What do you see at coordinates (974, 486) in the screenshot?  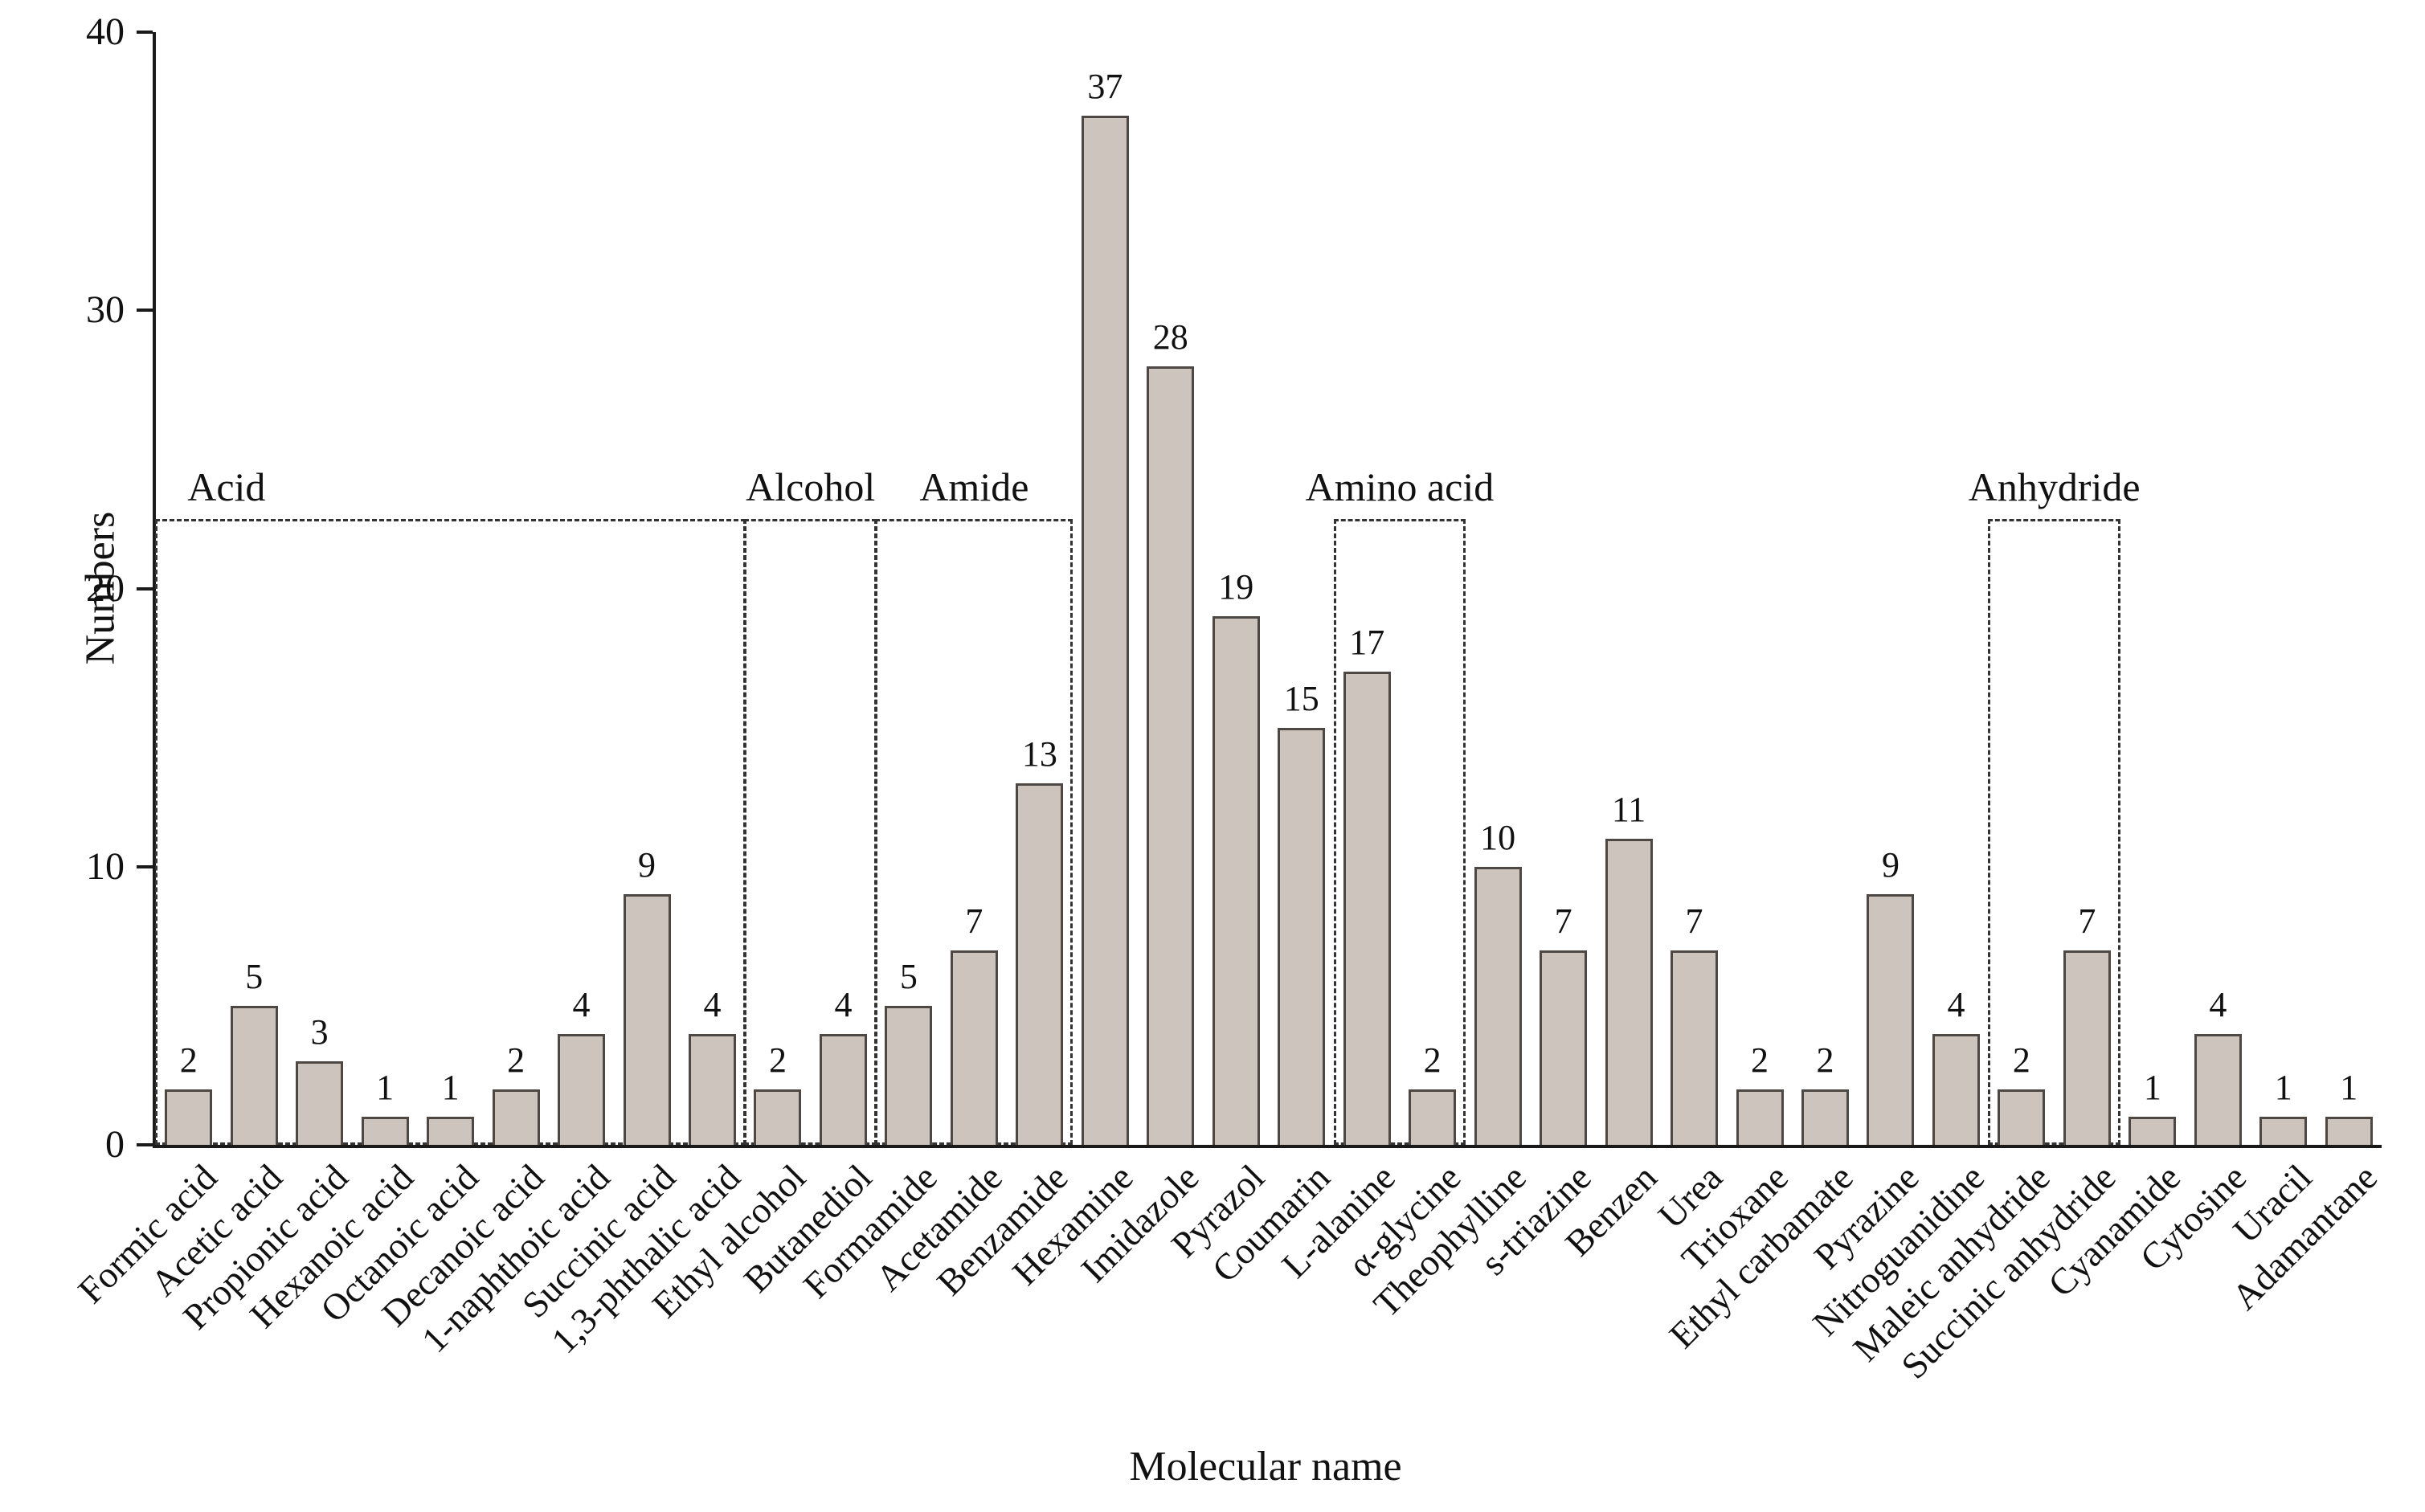 I see `group-label: Amide` at bounding box center [974, 486].